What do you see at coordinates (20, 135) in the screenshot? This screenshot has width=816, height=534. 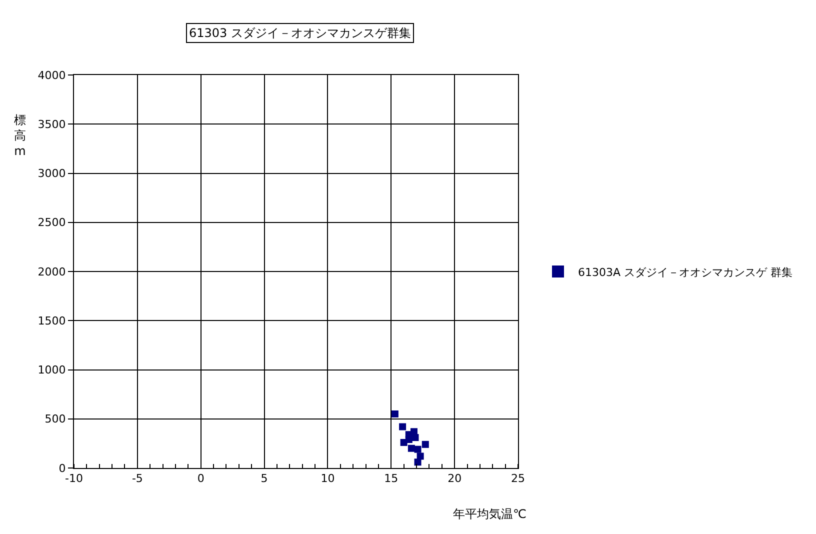 I see `y-axis-title: 標高m` at bounding box center [20, 135].